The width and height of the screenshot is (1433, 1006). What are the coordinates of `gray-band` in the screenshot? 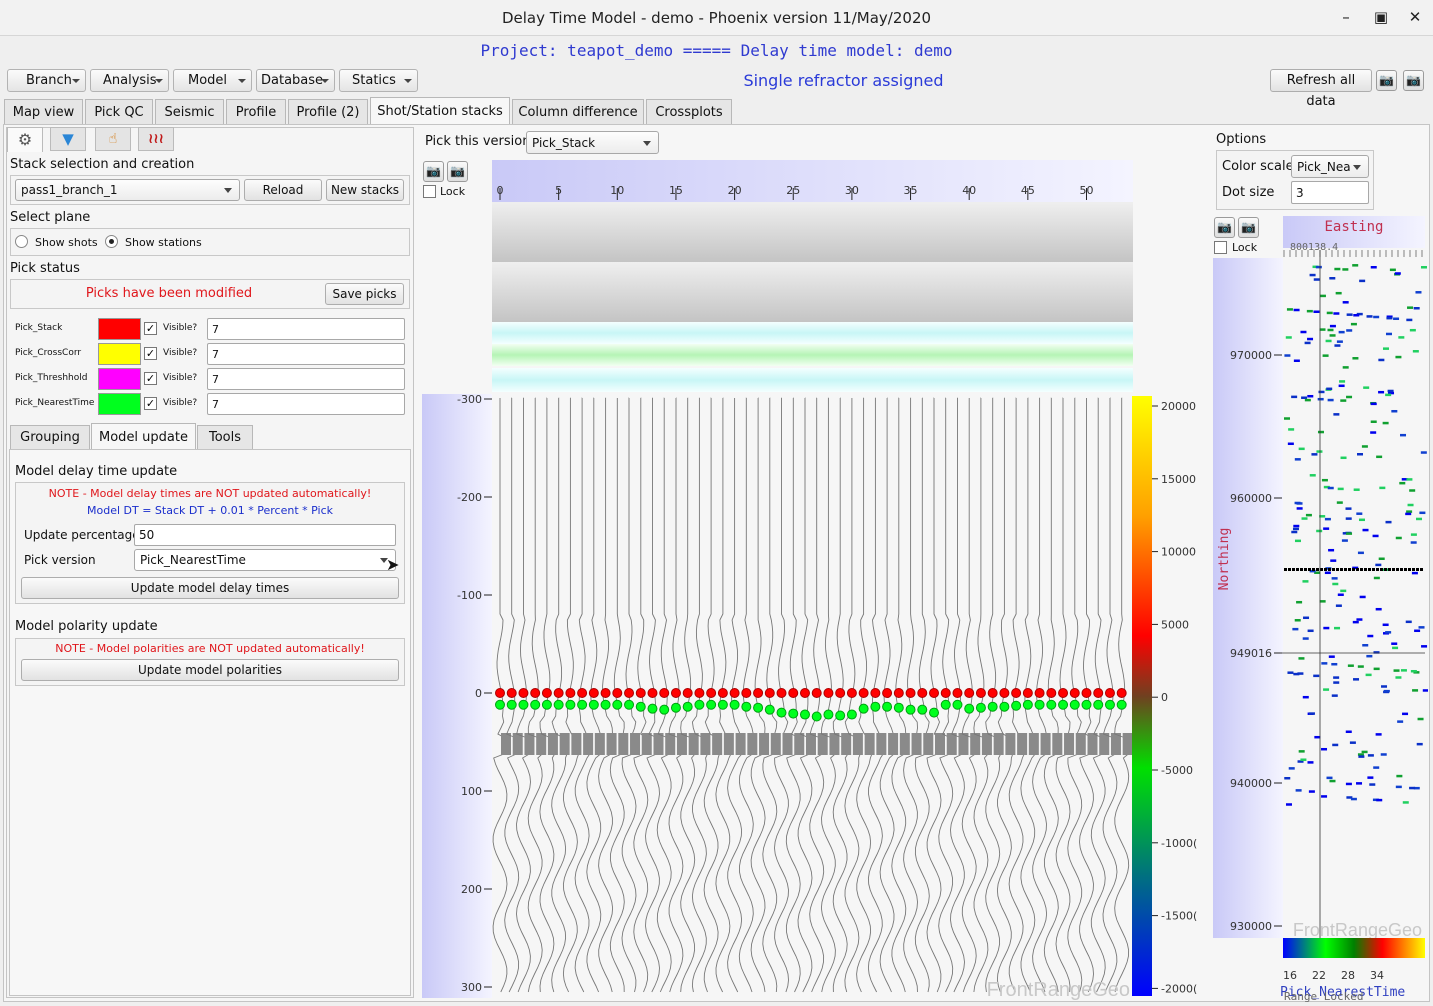 It's located at (812, 232).